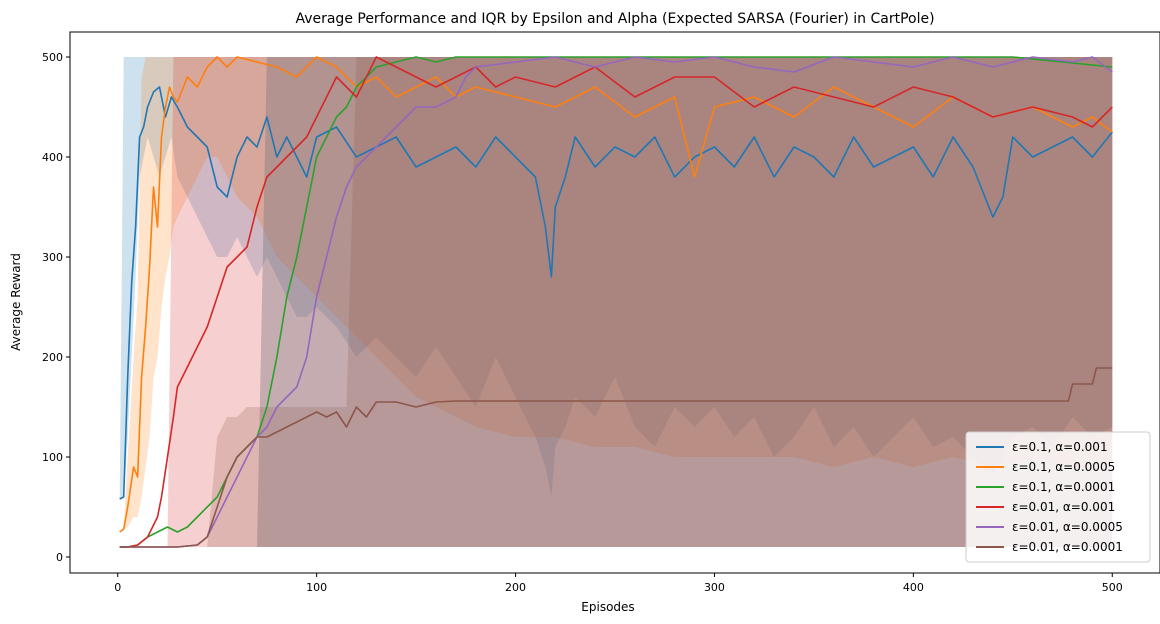 Image resolution: width=1160 pixels, height=624 pixels. Describe the element at coordinates (59, 557) in the screenshot. I see `y-tick-label: 0` at that location.